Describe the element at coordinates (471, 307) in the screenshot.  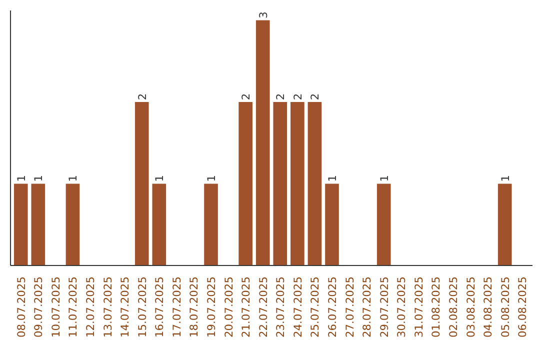
I see `x-tick-label: 03.08.2025` at that location.